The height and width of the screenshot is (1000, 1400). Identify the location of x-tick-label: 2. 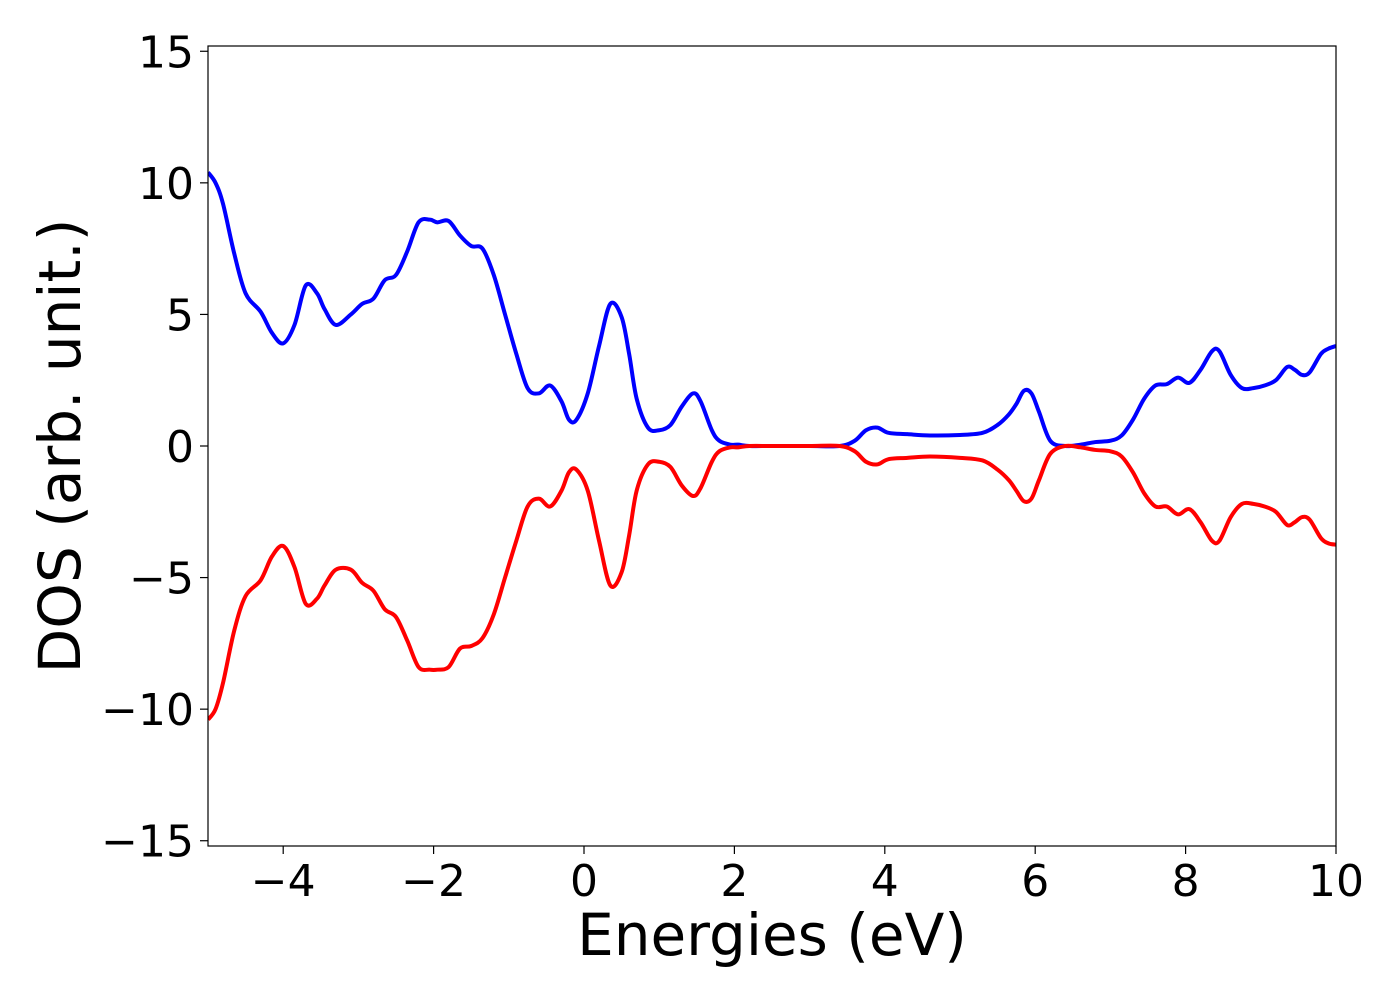
(734, 881).